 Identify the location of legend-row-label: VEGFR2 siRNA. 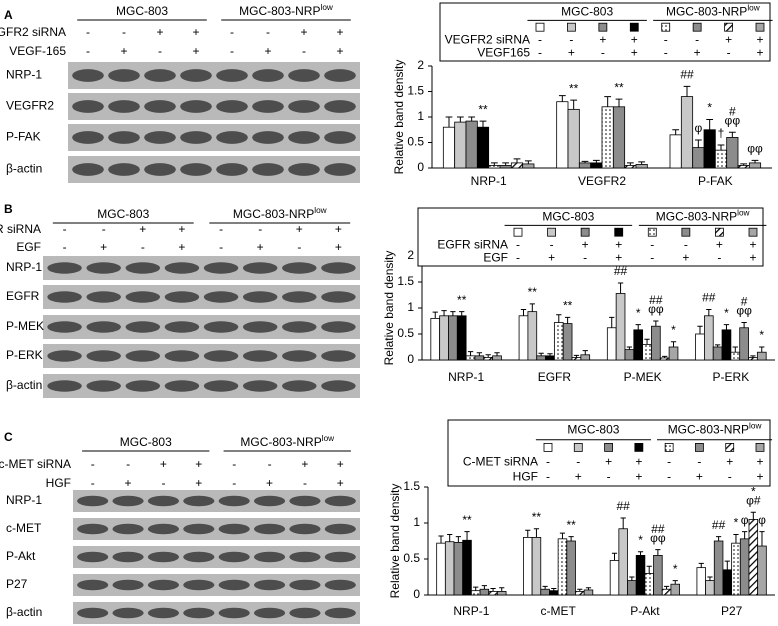
(487, 39).